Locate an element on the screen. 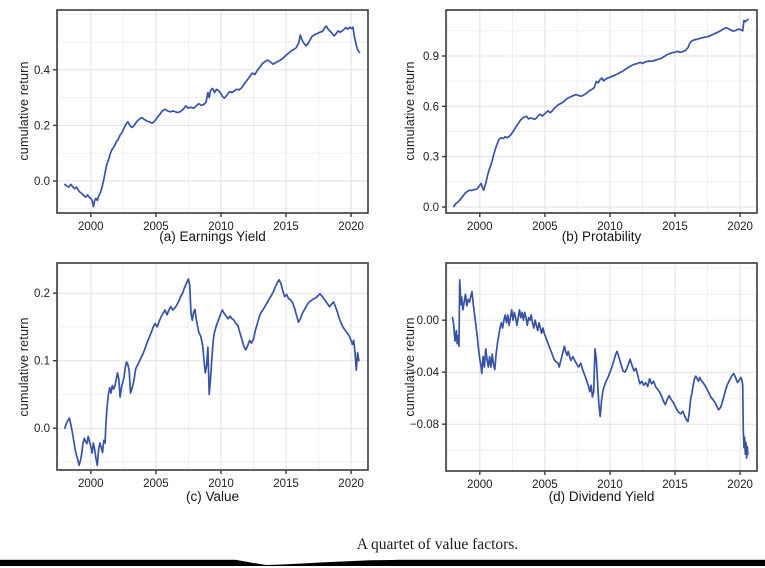 Image resolution: width=765 pixels, height=568 pixels. y-axis-label-b: cumulative return is located at coordinates (410, 111).